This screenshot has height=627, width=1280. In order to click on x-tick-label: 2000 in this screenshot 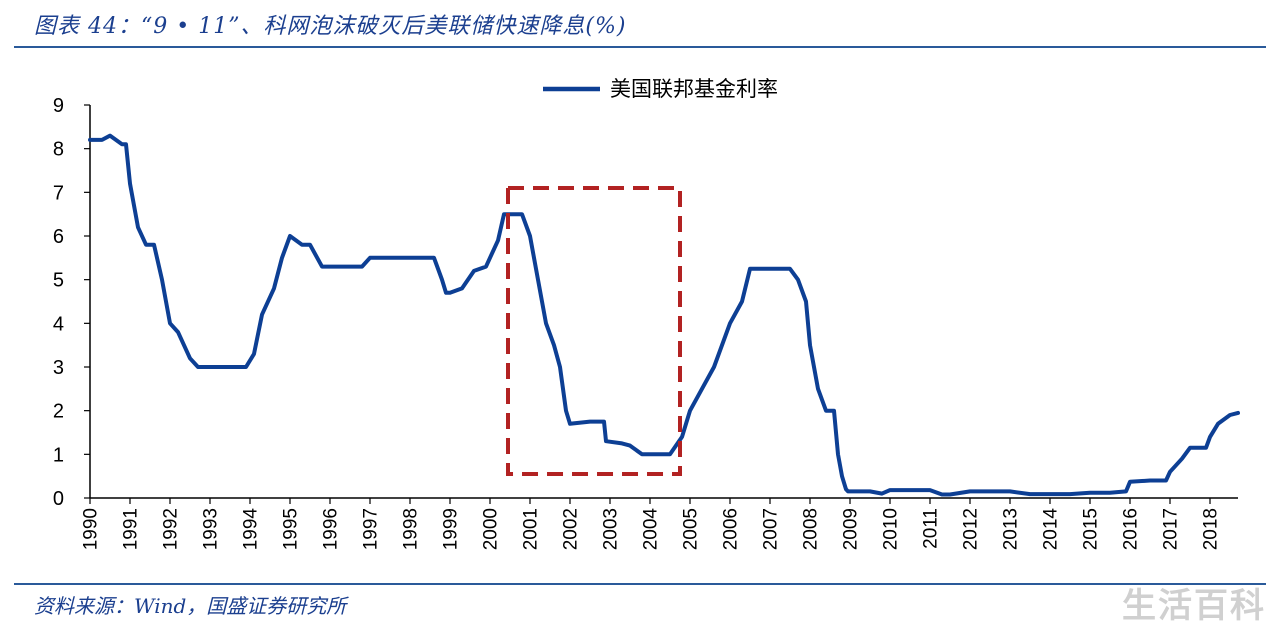, I will do `click(491, 529)`.